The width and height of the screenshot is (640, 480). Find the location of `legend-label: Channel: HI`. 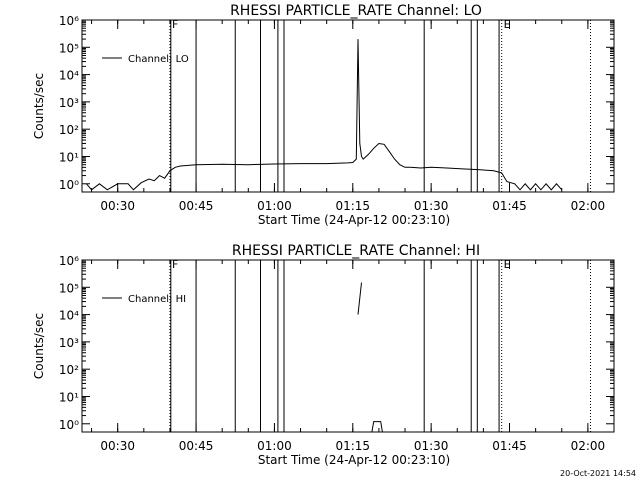

legend-label: Channel: HI is located at coordinates (157, 299).